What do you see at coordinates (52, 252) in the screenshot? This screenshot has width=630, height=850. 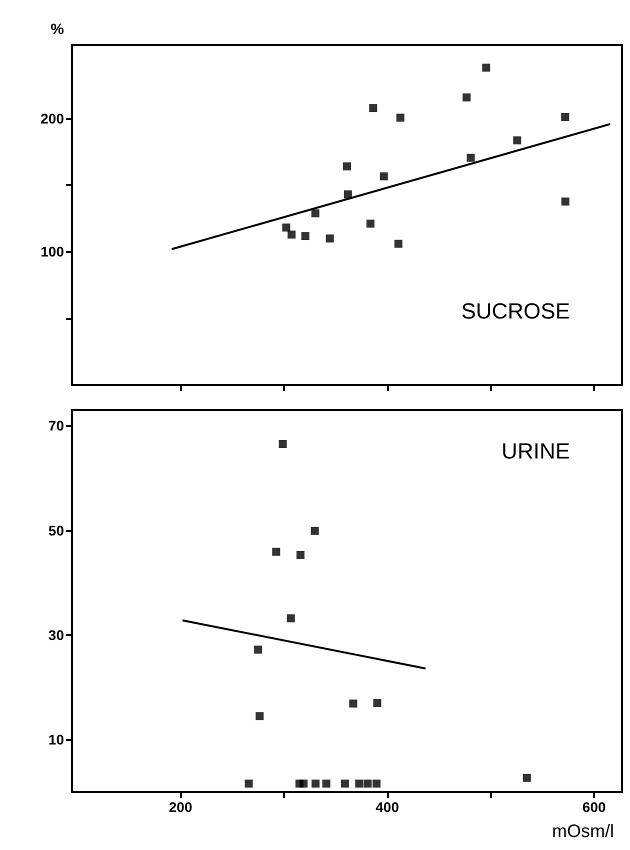 I see `y-tick-label: 100` at bounding box center [52, 252].